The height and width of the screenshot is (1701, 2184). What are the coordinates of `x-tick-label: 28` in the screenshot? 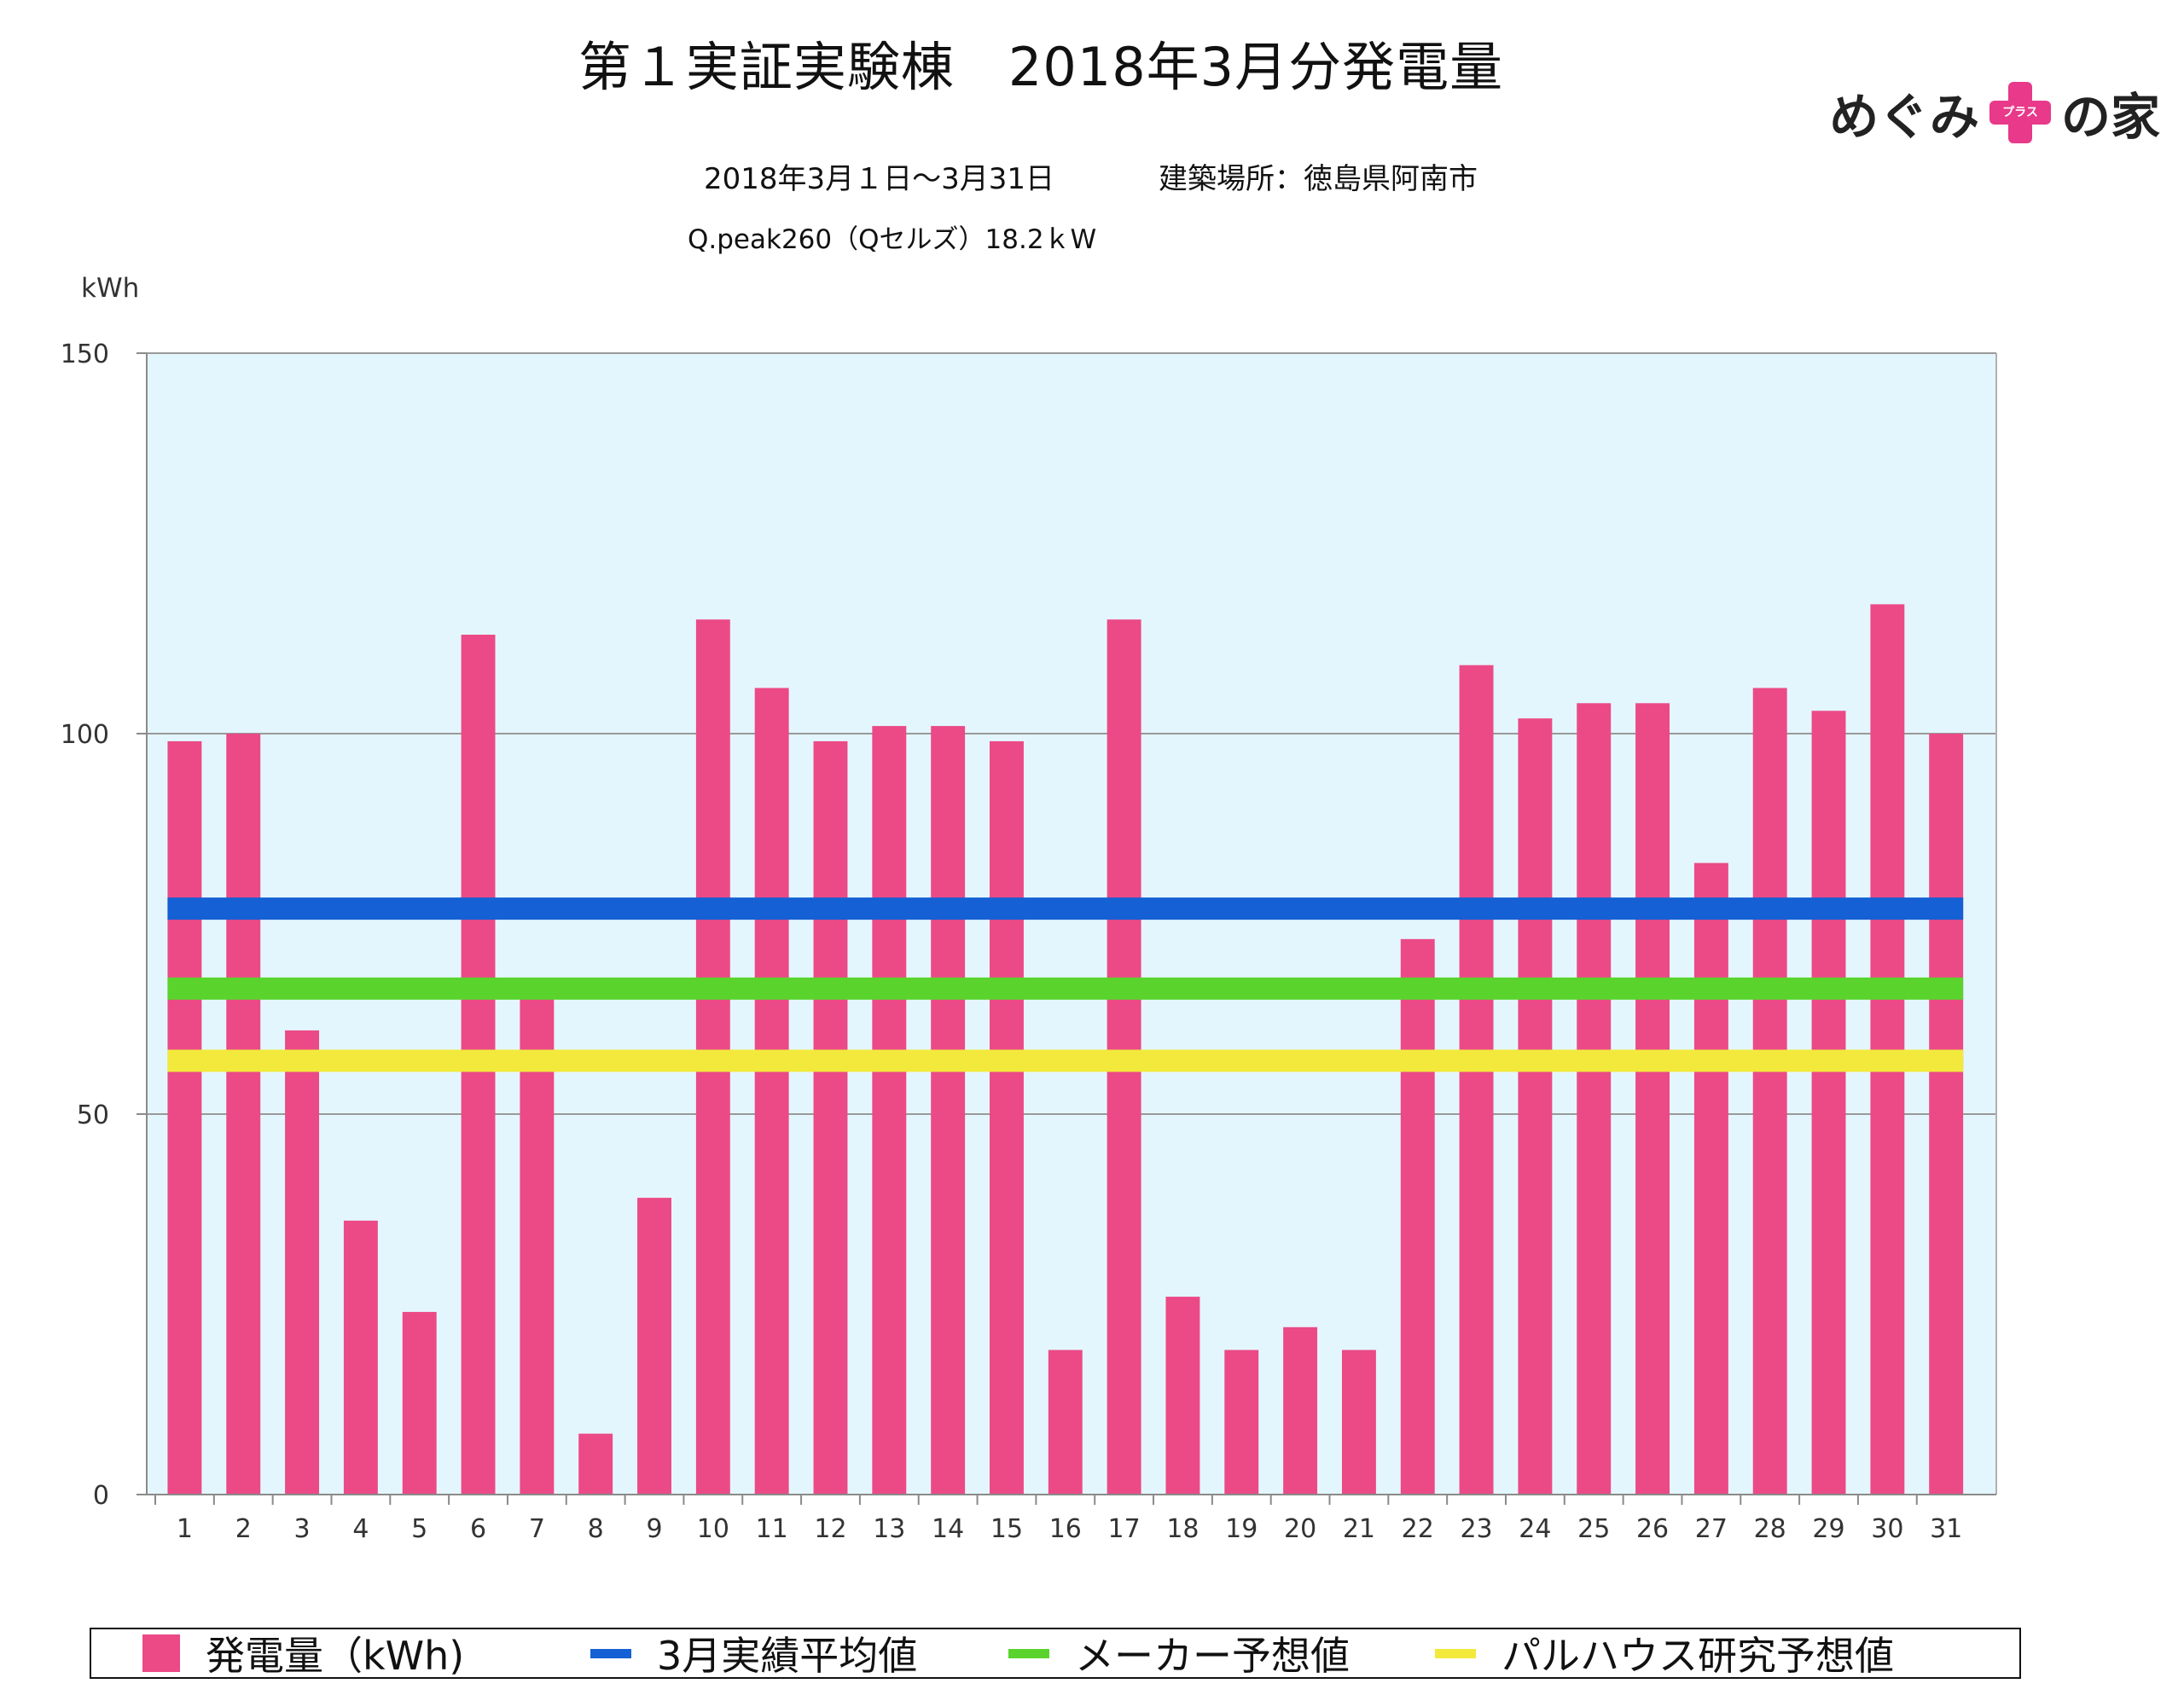 It's located at (1770, 1529).